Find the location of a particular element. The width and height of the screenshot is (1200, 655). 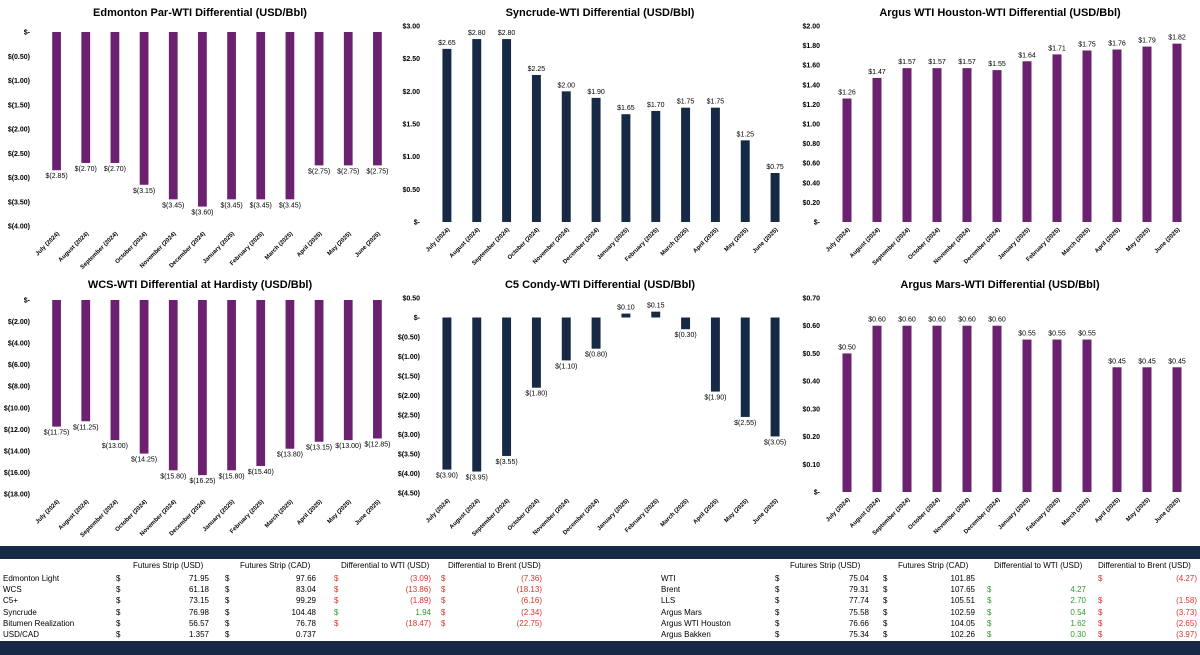

left-table-wti-value: 1.94 is located at coordinates (423, 612).